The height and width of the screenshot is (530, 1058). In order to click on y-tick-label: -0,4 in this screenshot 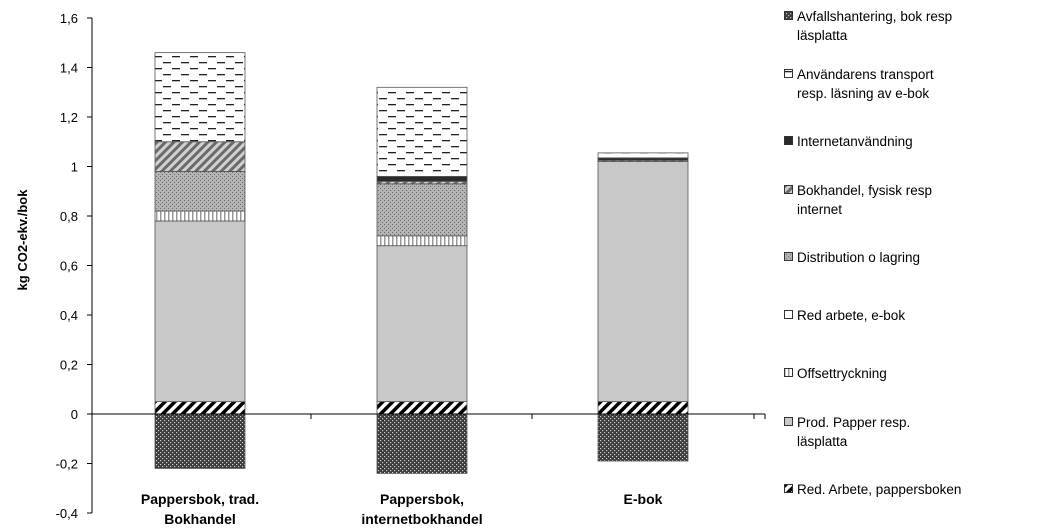, I will do `click(67, 513)`.